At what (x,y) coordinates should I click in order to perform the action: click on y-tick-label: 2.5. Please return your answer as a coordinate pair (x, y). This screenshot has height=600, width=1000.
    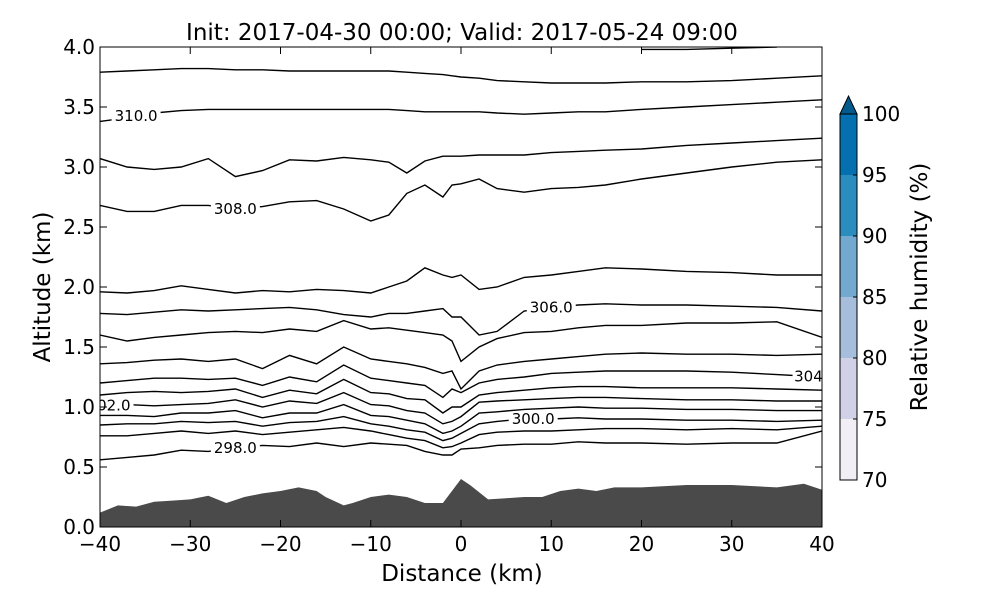
    Looking at the image, I should click on (79, 227).